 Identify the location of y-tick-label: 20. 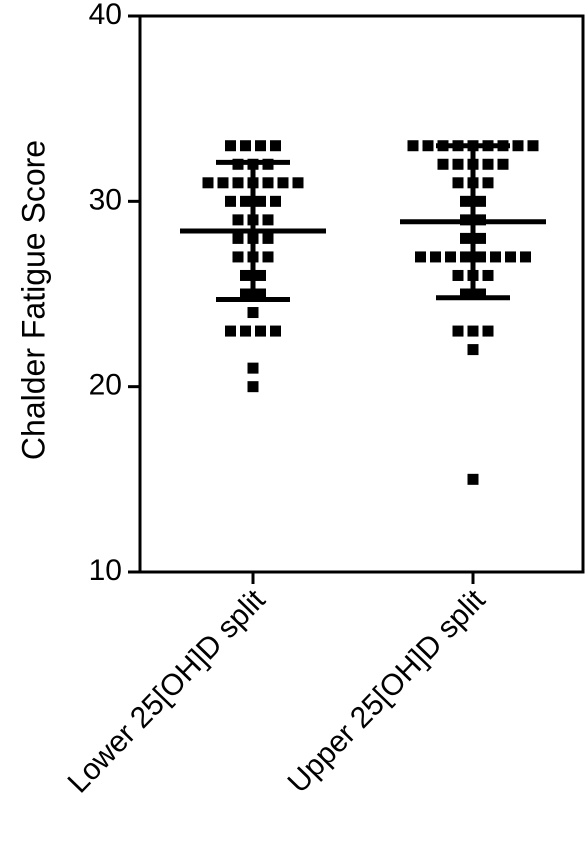
(105, 385).